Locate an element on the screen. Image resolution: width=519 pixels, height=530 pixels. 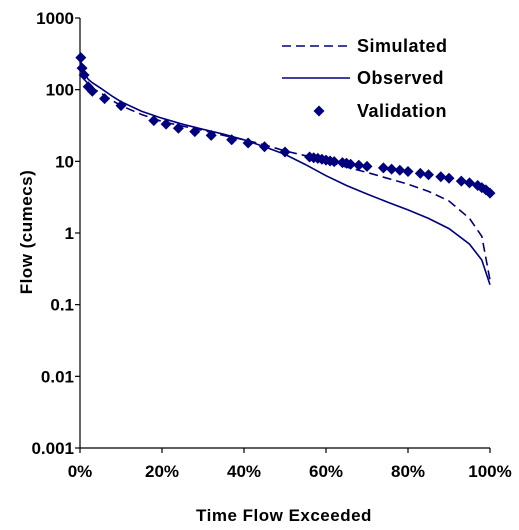
y-axis-ticks: 0.001 0.01 0.1 1 10 100 1000 is located at coordinates (55, 233).